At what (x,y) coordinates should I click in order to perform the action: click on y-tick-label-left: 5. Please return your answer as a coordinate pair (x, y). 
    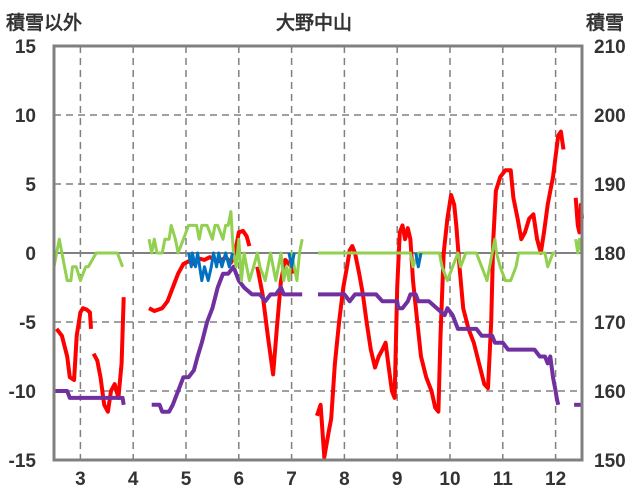
    Looking at the image, I should click on (30, 185).